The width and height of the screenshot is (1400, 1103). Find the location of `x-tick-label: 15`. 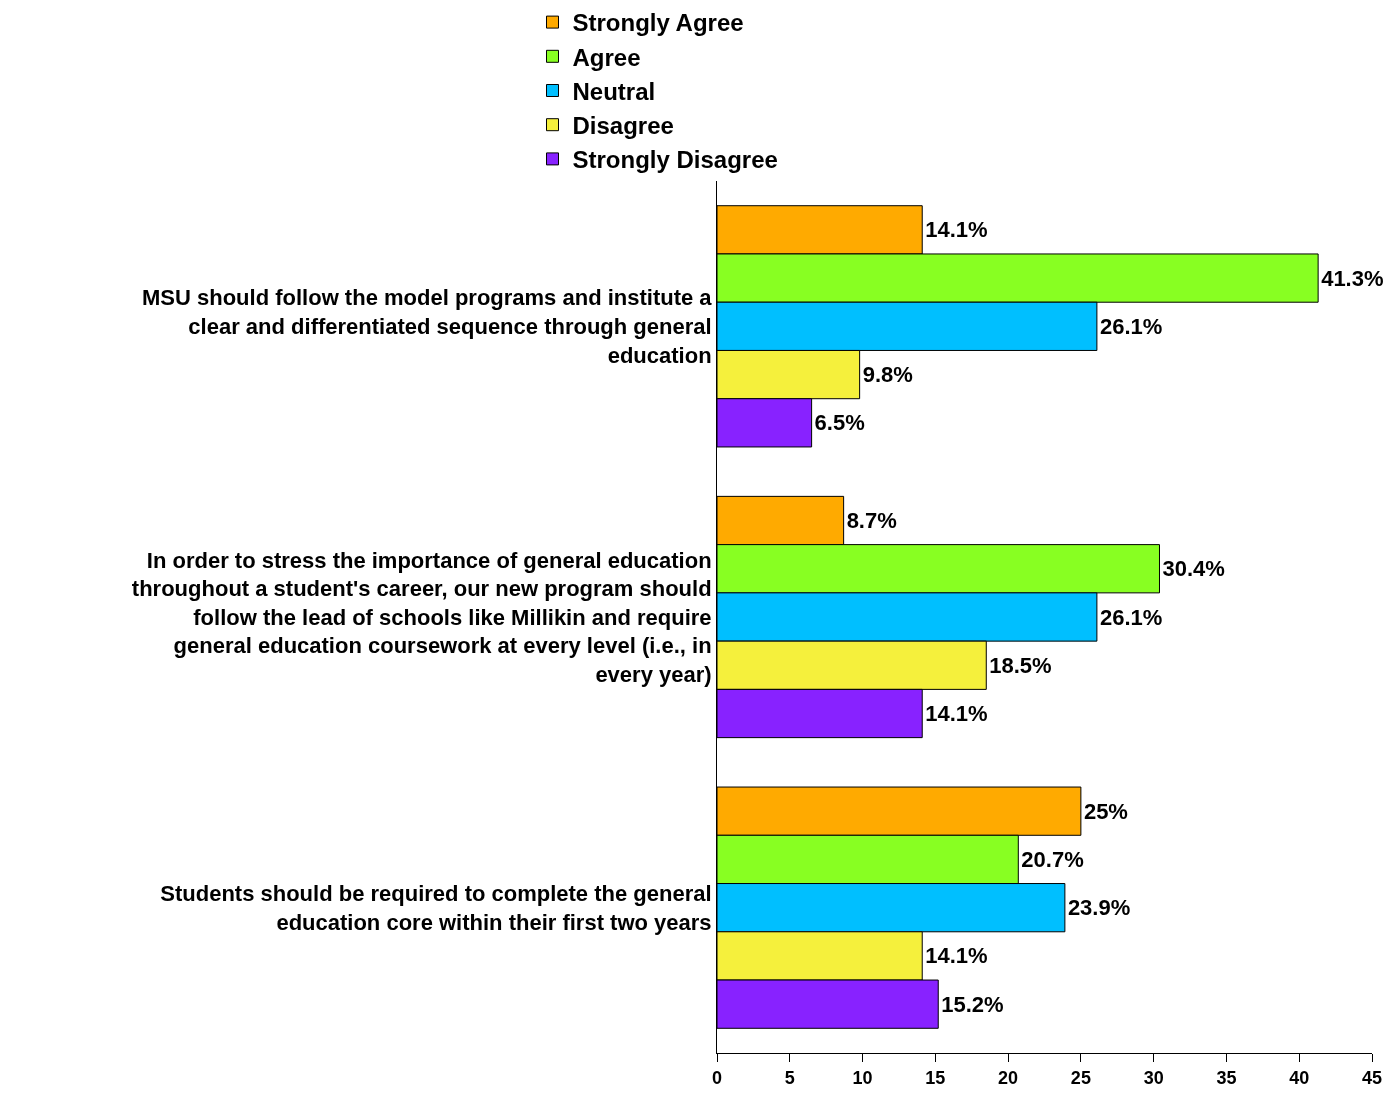

x-tick-label: 15 is located at coordinates (935, 1077).